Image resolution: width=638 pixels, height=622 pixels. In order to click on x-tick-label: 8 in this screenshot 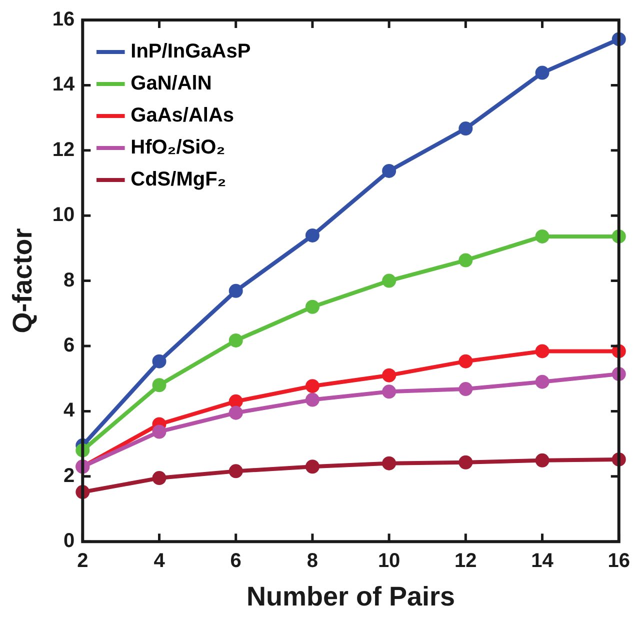, I will do `click(312, 561)`.